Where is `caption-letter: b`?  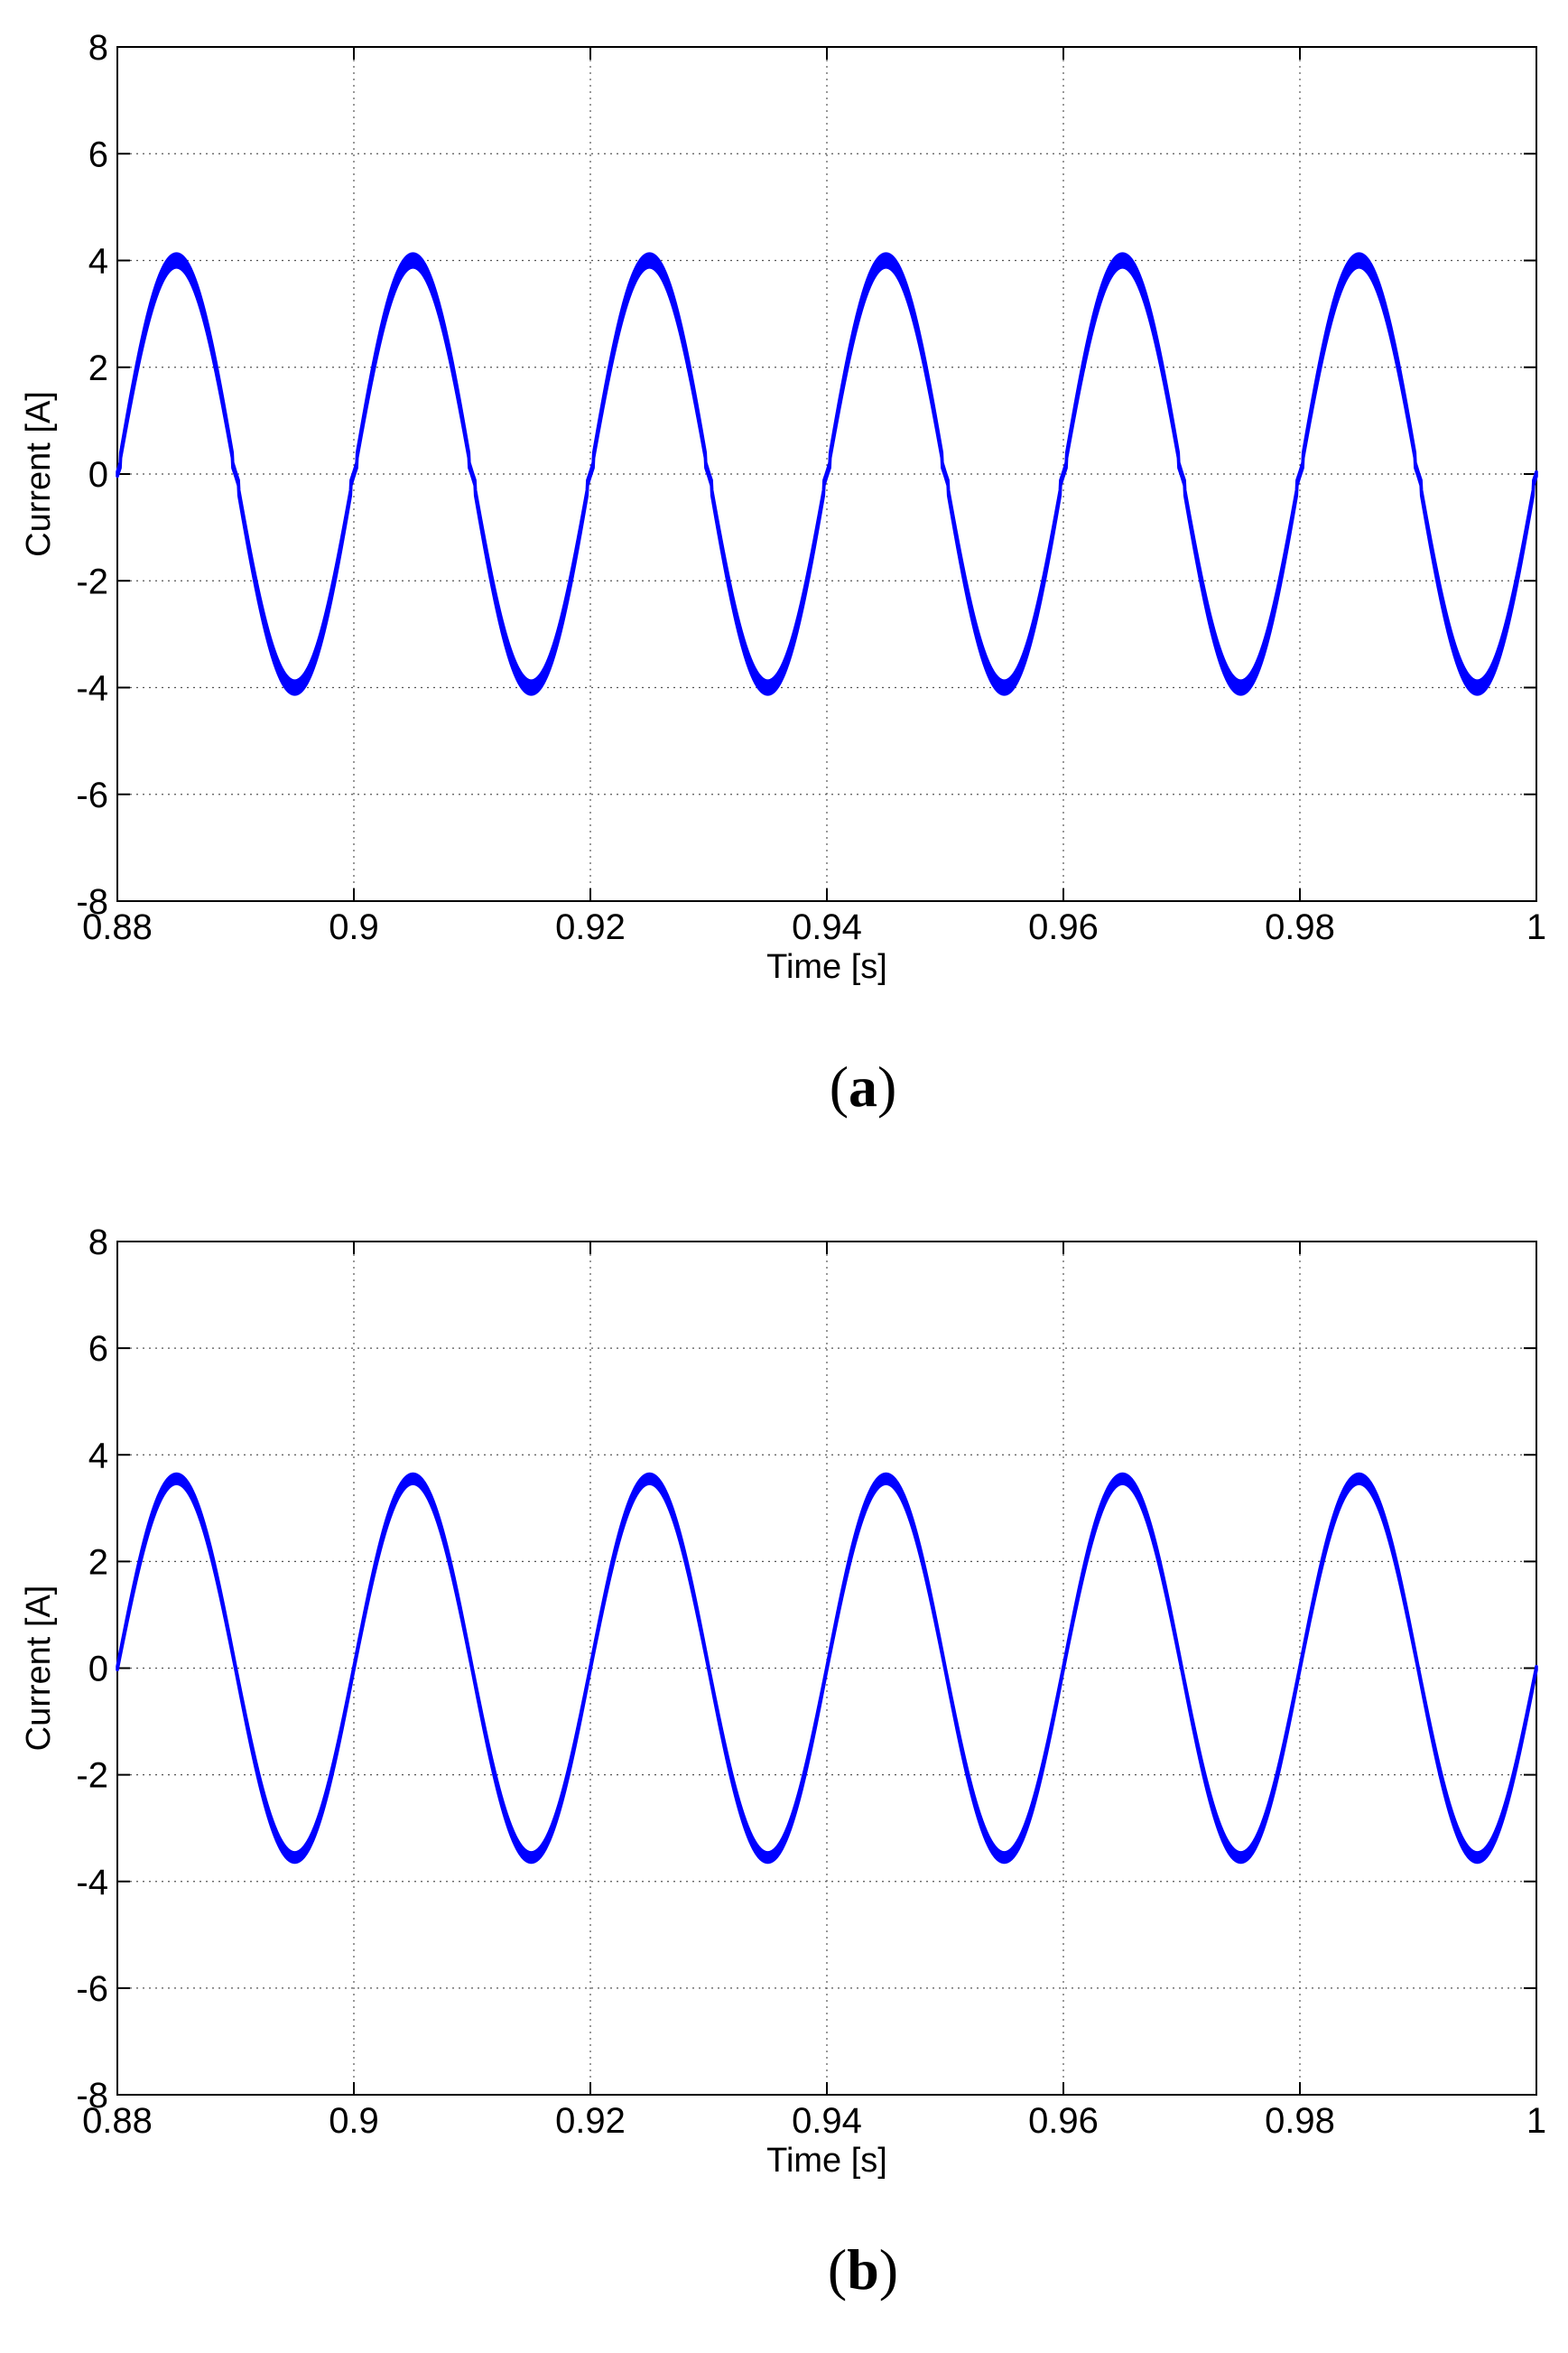
caption-letter: b is located at coordinates (863, 2269).